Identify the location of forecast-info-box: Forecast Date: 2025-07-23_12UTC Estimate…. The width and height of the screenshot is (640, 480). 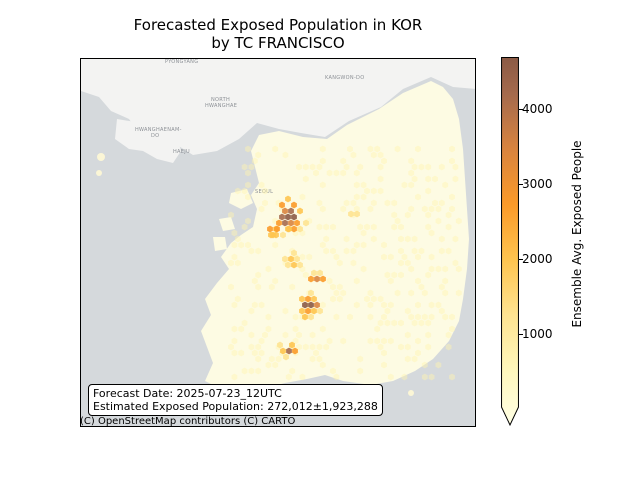
(235, 400).